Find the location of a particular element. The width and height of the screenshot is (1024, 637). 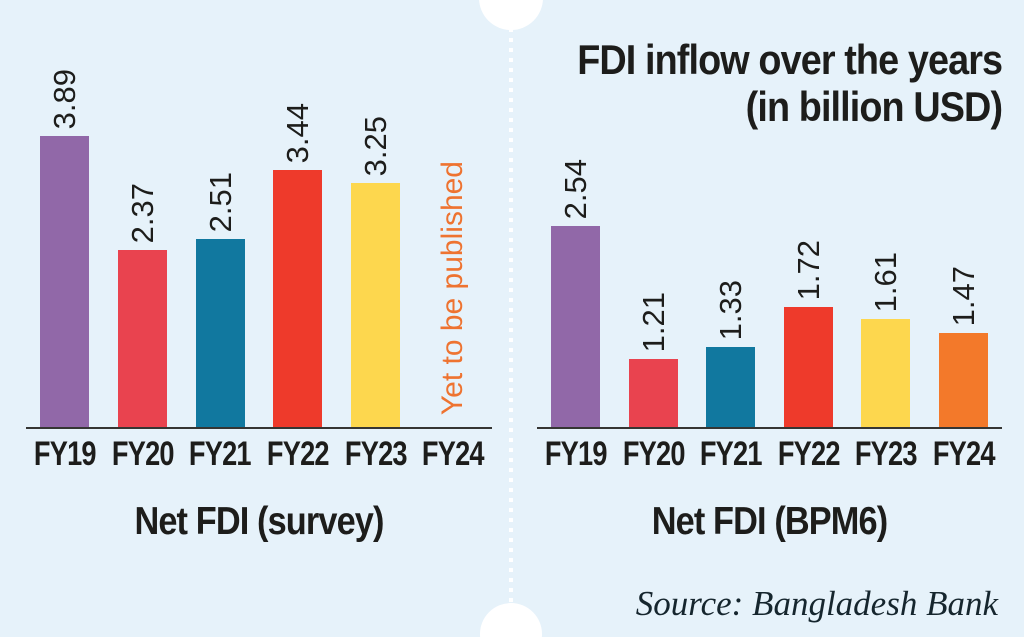

bar-slot-fy22: 3.44 is located at coordinates (298, 265).